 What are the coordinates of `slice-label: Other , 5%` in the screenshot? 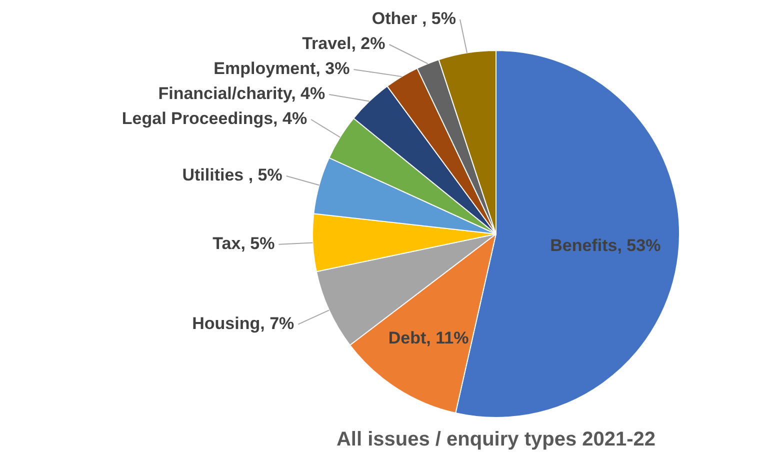 It's located at (414, 18).